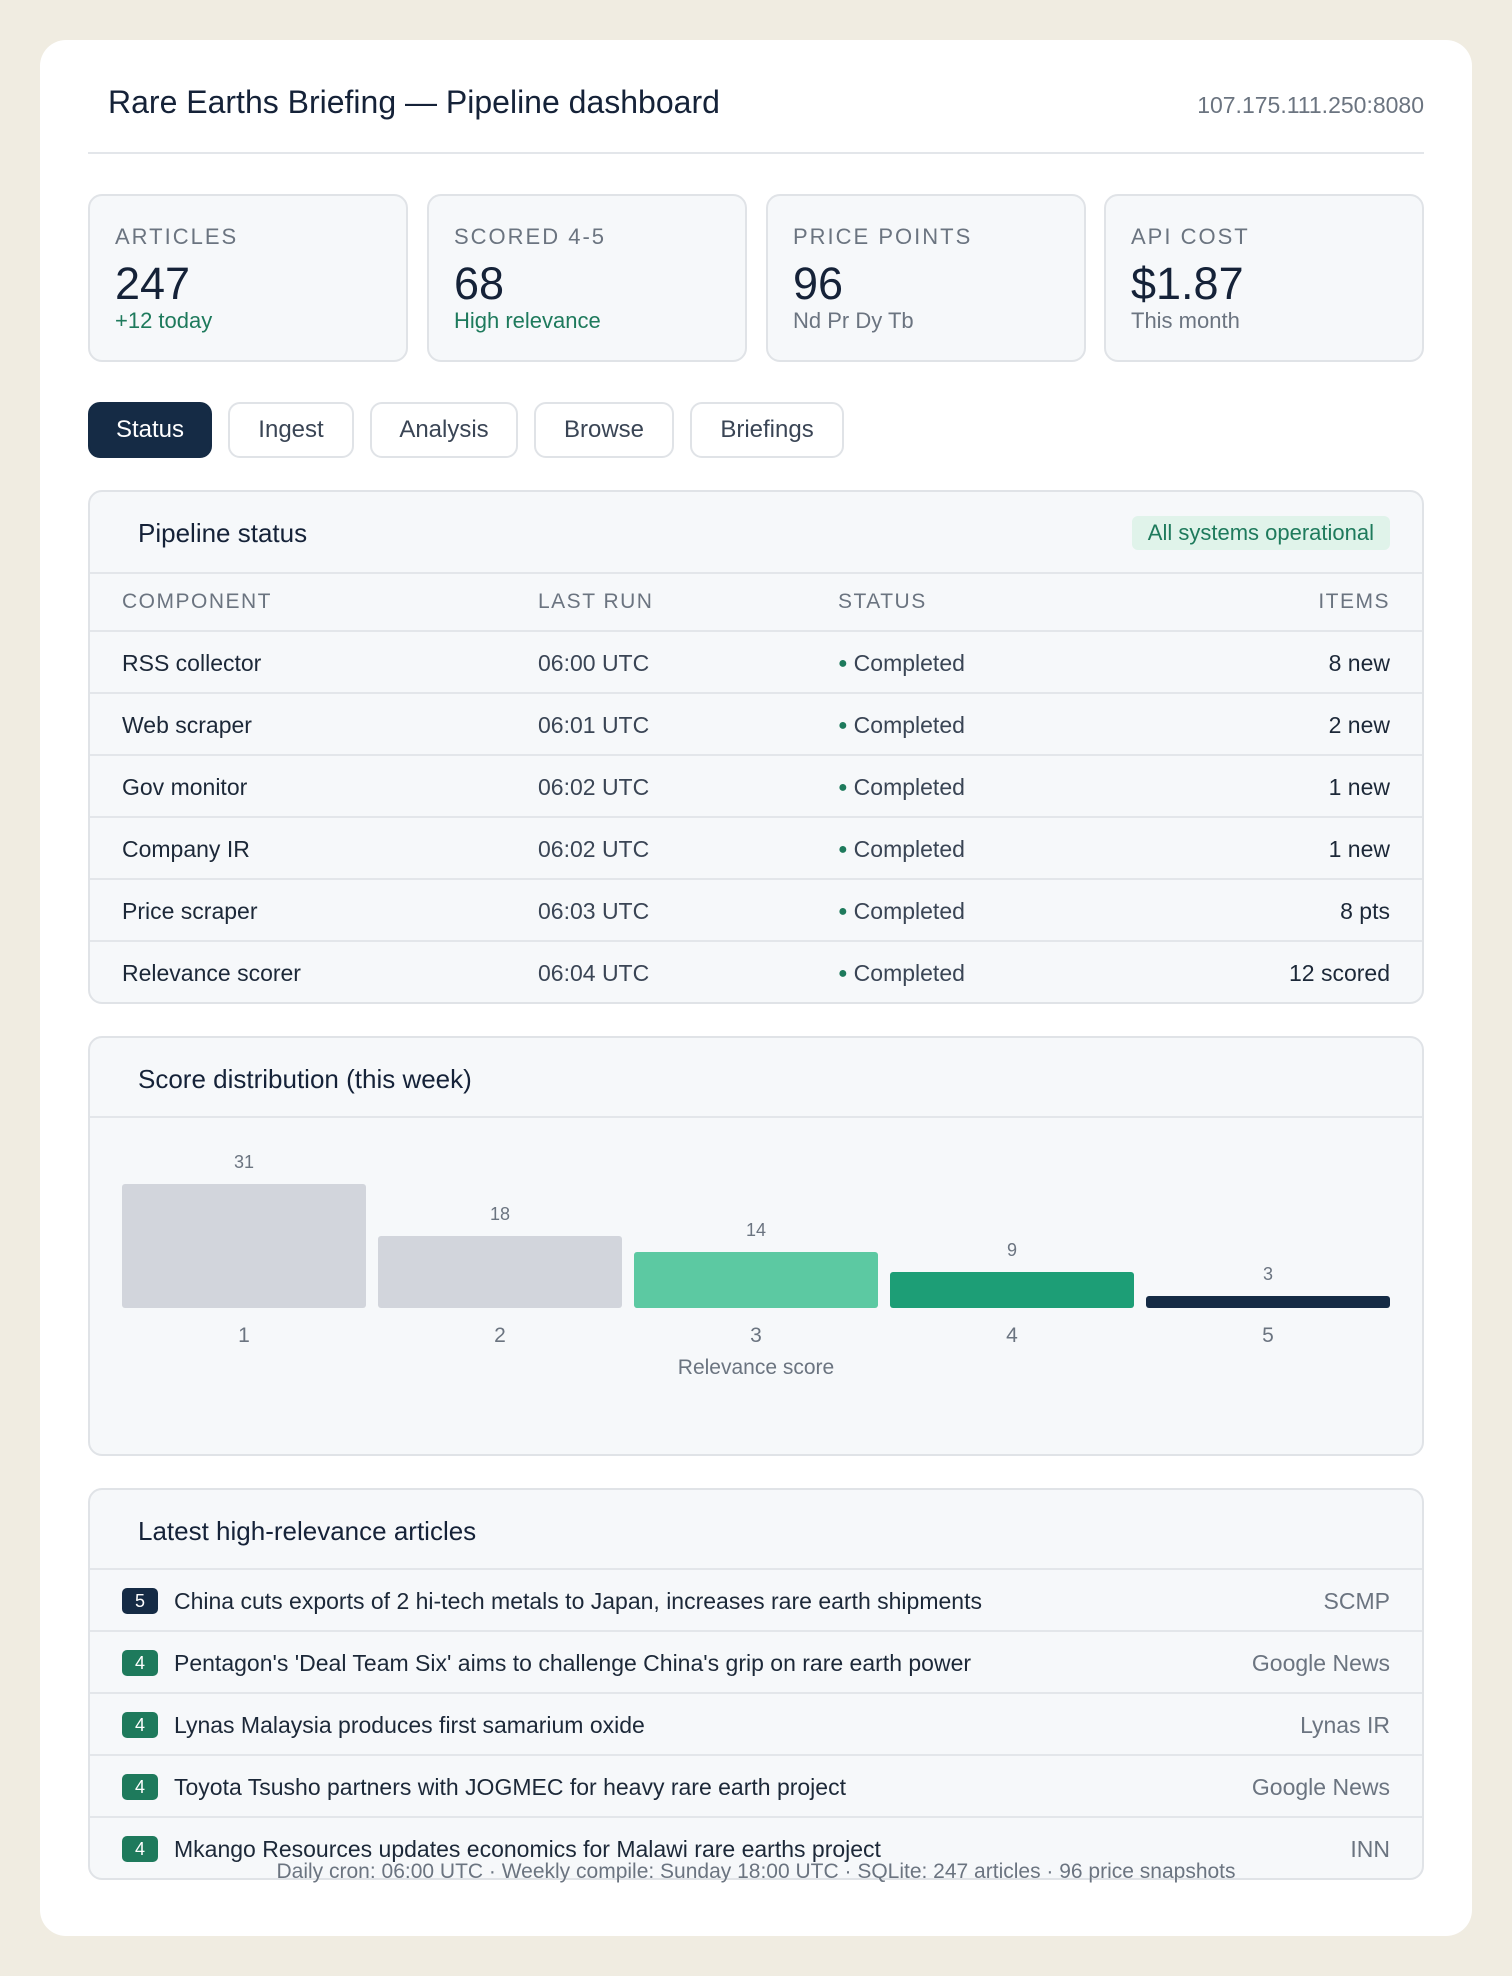  I want to click on table-row: Company IR 06:02 UTC ● Completed 1 new, so click(756, 847).